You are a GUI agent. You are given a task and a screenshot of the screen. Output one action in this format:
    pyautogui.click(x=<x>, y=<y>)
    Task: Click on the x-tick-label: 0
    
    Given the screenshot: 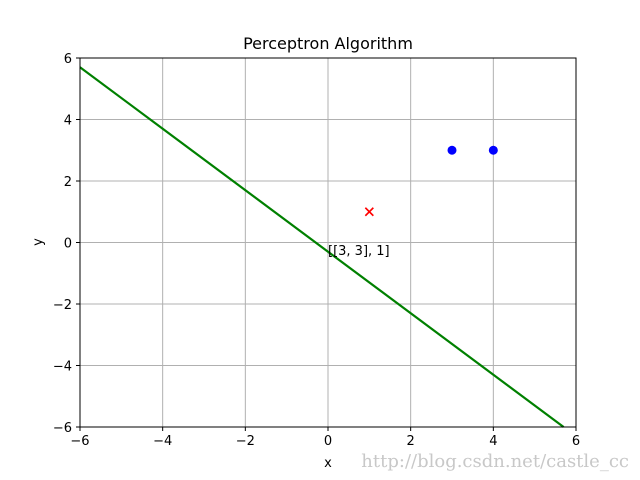 What is the action you would take?
    pyautogui.click(x=328, y=441)
    